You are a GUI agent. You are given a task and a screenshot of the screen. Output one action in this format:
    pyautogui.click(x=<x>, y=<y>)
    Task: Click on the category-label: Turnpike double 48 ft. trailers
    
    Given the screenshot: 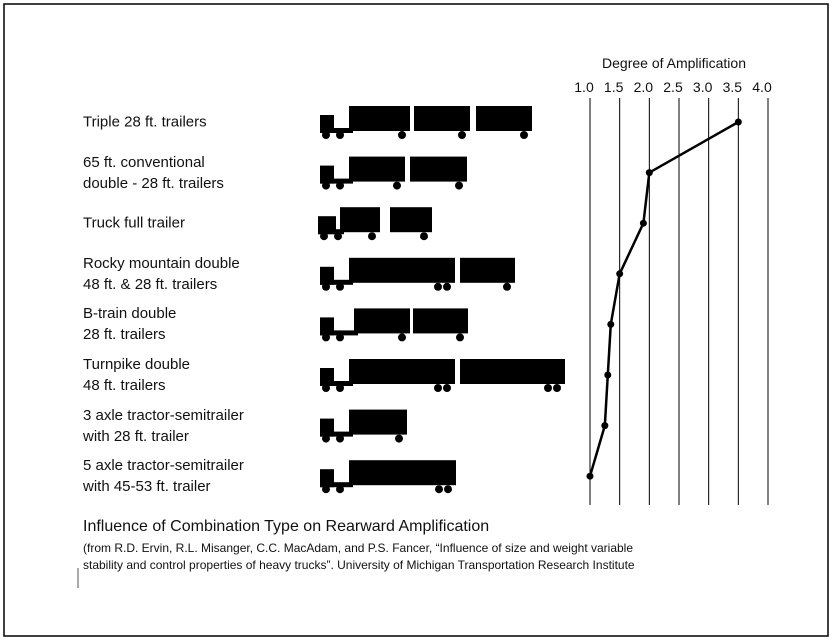 What is the action you would take?
    pyautogui.click(x=137, y=375)
    